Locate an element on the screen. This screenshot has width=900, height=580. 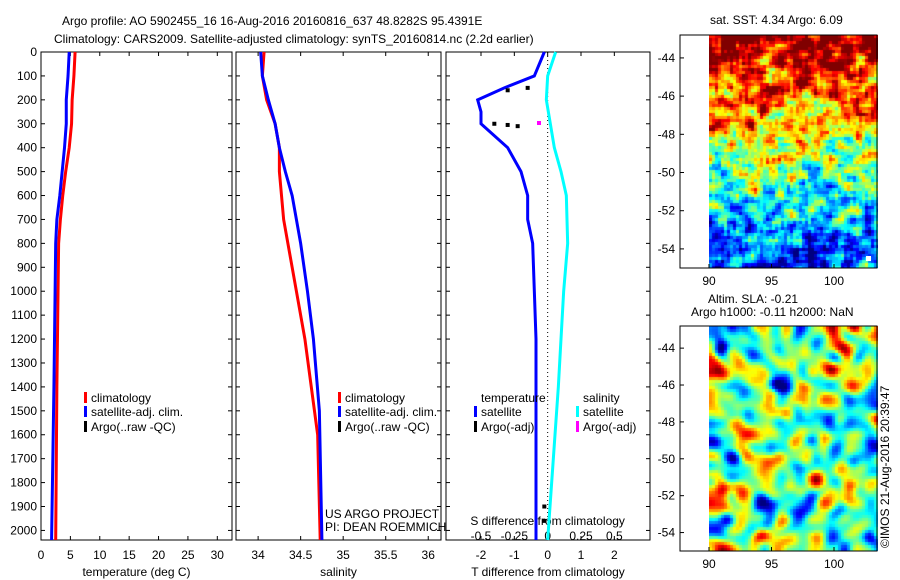
x-tick-label: 35.5 is located at coordinates (386, 555).